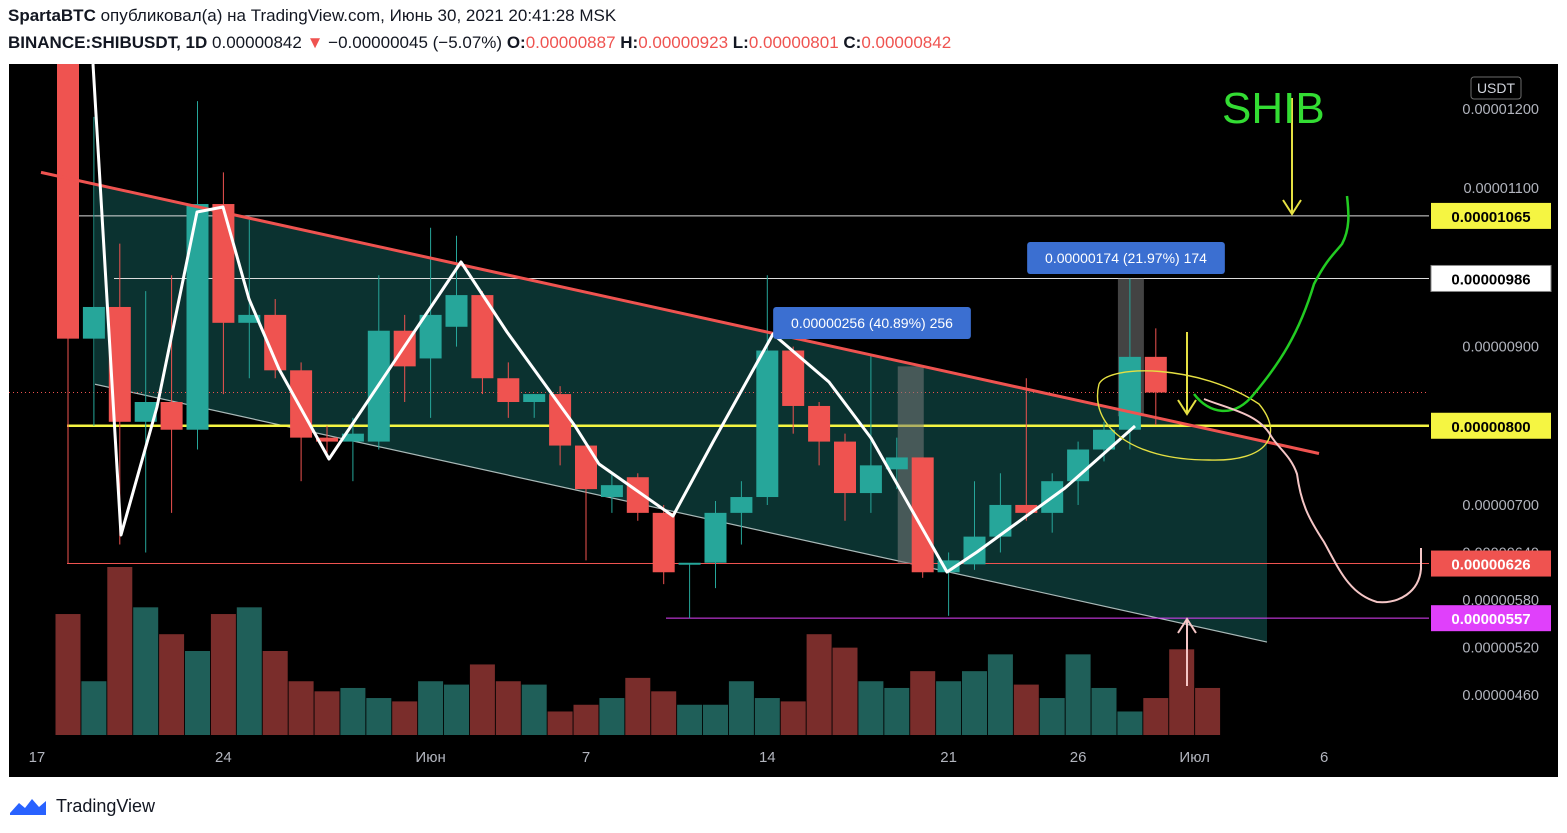 Image resolution: width=1567 pixels, height=833 pixels. I want to click on author-name: SpartaBTC, so click(52, 15).